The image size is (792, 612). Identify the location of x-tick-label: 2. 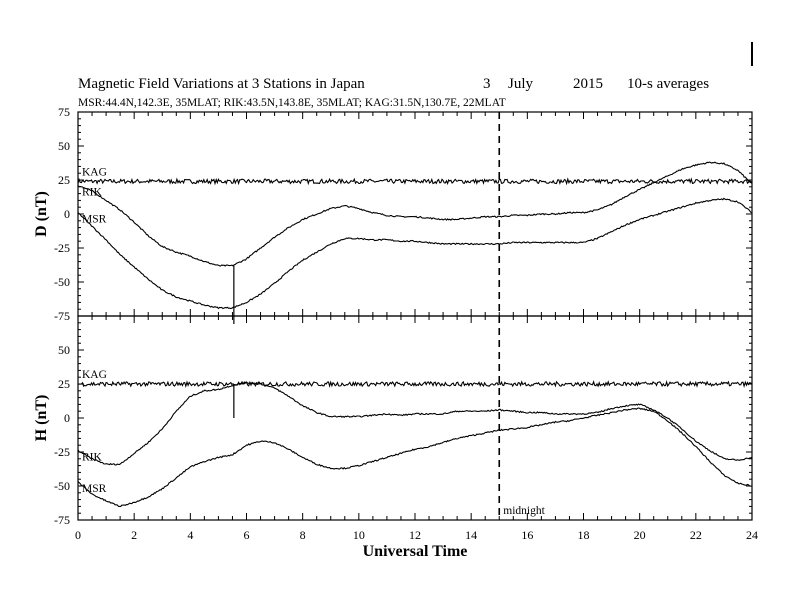
(134, 535).